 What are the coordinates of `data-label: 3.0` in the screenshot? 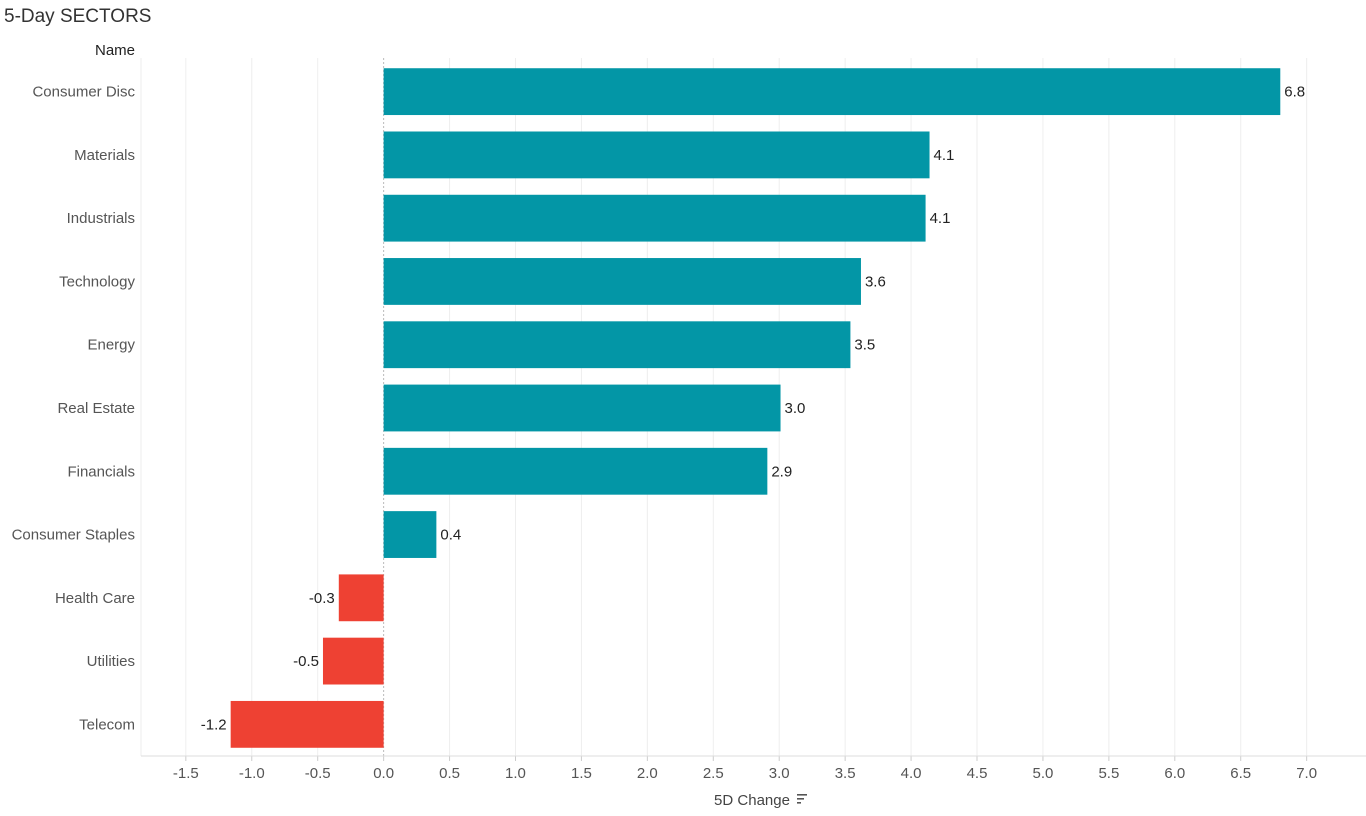 It's located at (795, 408).